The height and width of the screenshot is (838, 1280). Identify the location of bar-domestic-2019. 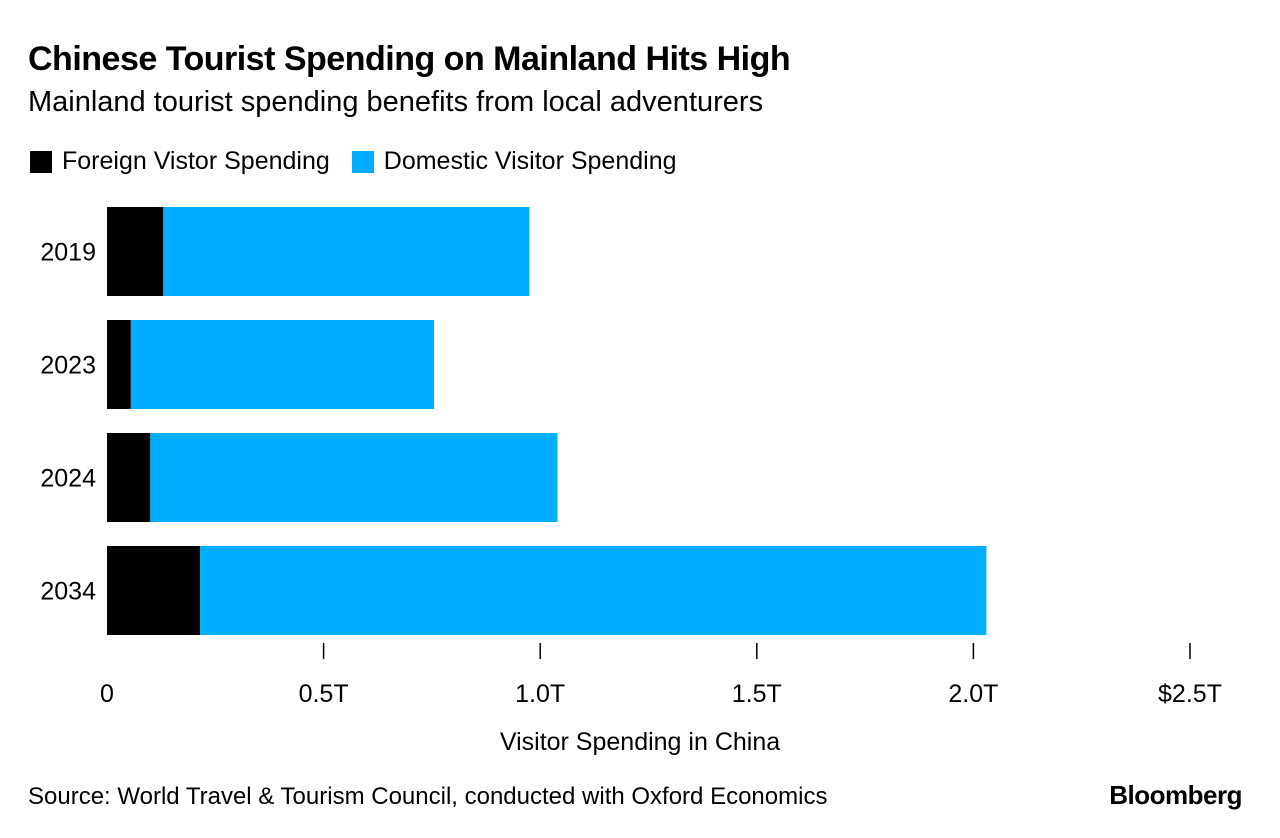
(346, 251).